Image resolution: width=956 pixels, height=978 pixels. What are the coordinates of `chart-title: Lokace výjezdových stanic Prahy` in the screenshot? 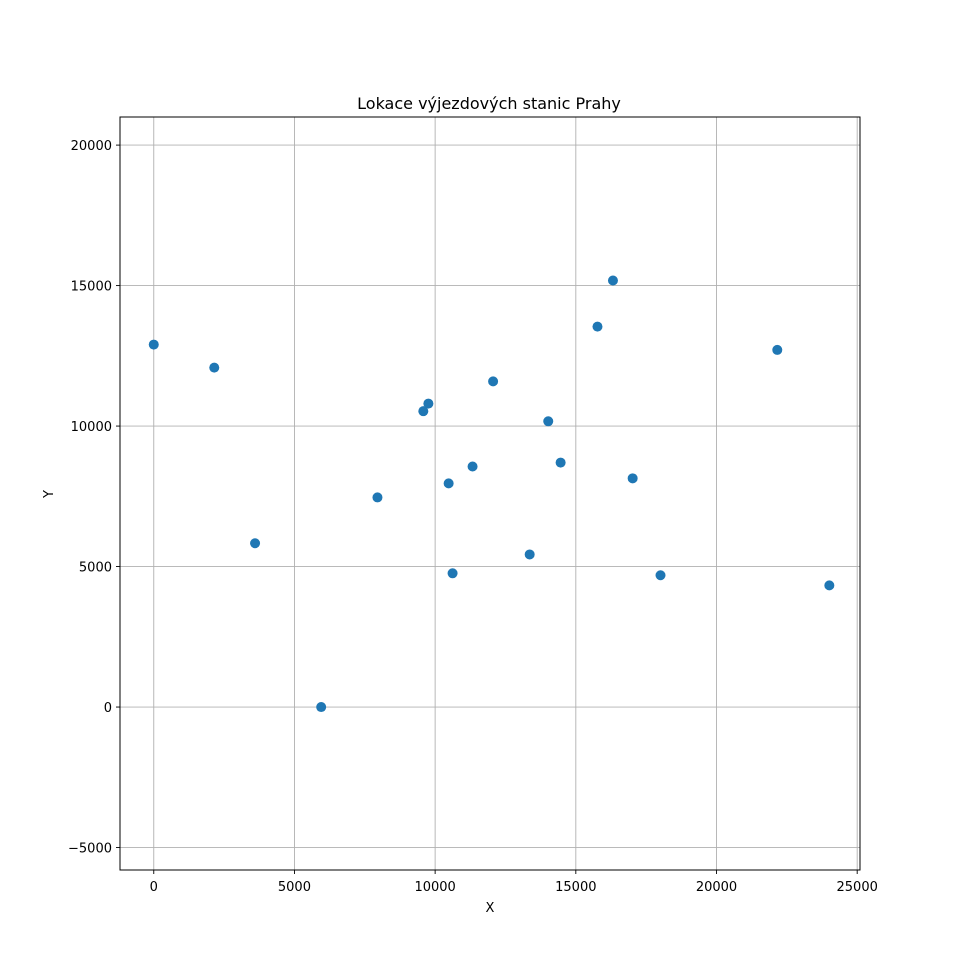 It's located at (489, 103).